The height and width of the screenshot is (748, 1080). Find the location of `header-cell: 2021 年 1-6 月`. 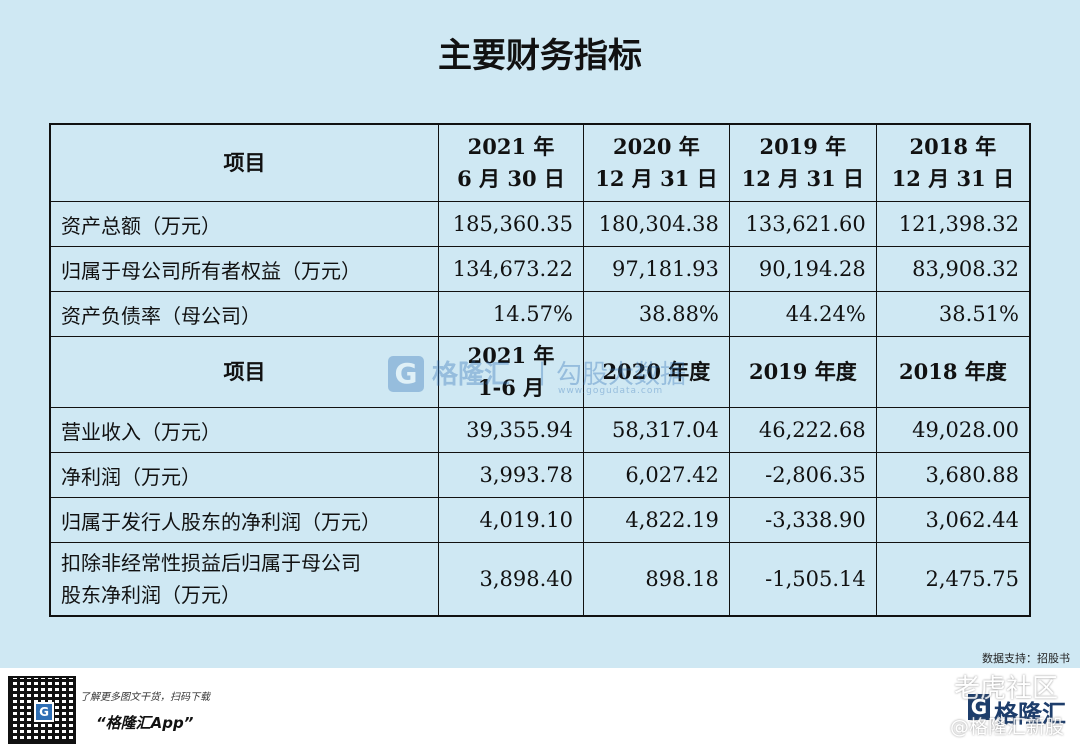

header-cell: 2021 年 1-6 月 is located at coordinates (511, 372).